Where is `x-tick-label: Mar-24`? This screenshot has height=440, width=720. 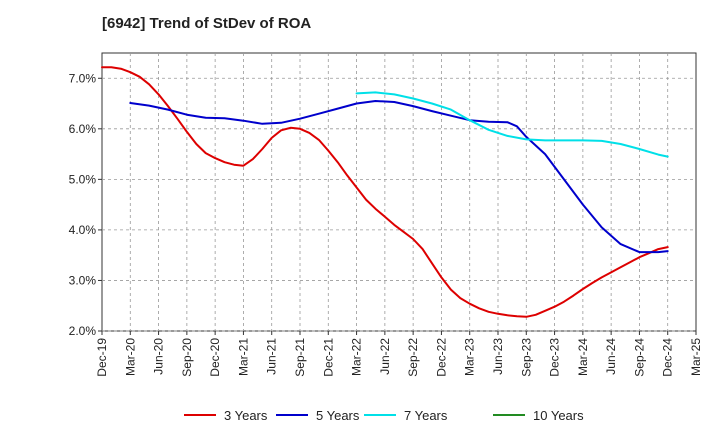 x-tick-label: Mar-24 is located at coordinates (583, 357).